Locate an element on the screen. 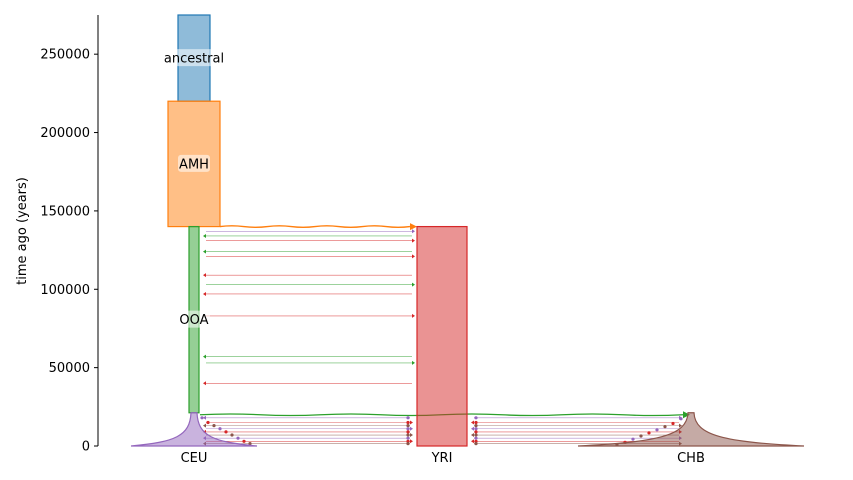 This screenshot has height=480, width=853. y-tick-label: 100000 is located at coordinates (65, 290).